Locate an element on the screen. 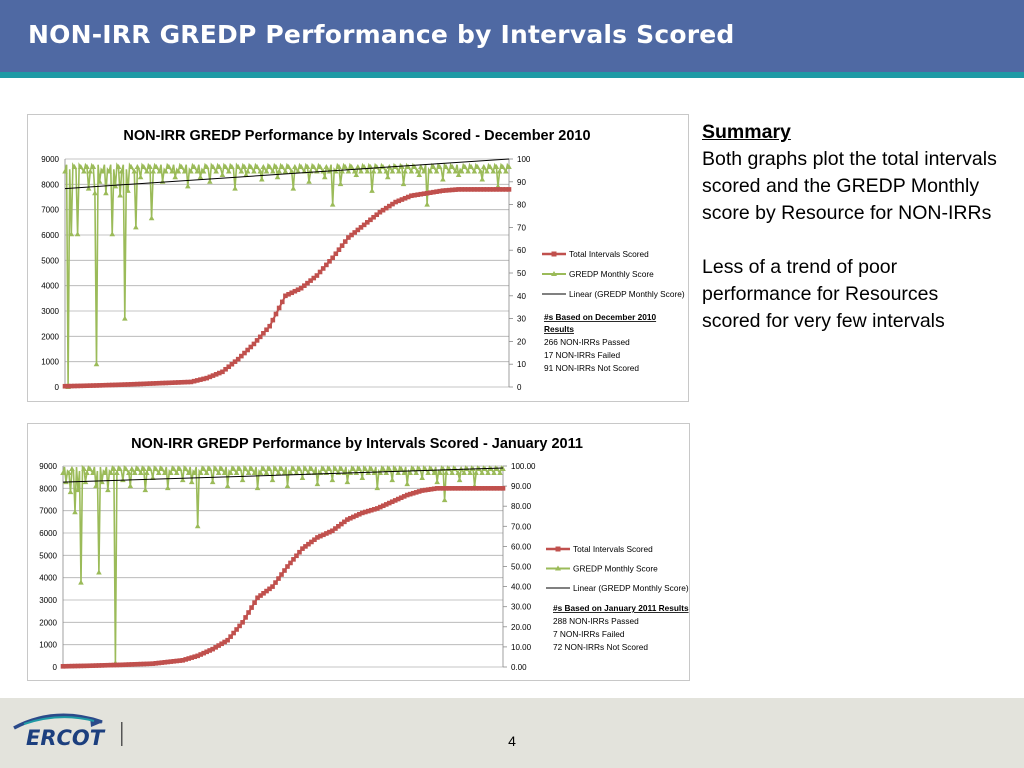 Image resolution: width=1024 pixels, height=768 pixels. legend-marker-intervals is located at coordinates (558, 549).